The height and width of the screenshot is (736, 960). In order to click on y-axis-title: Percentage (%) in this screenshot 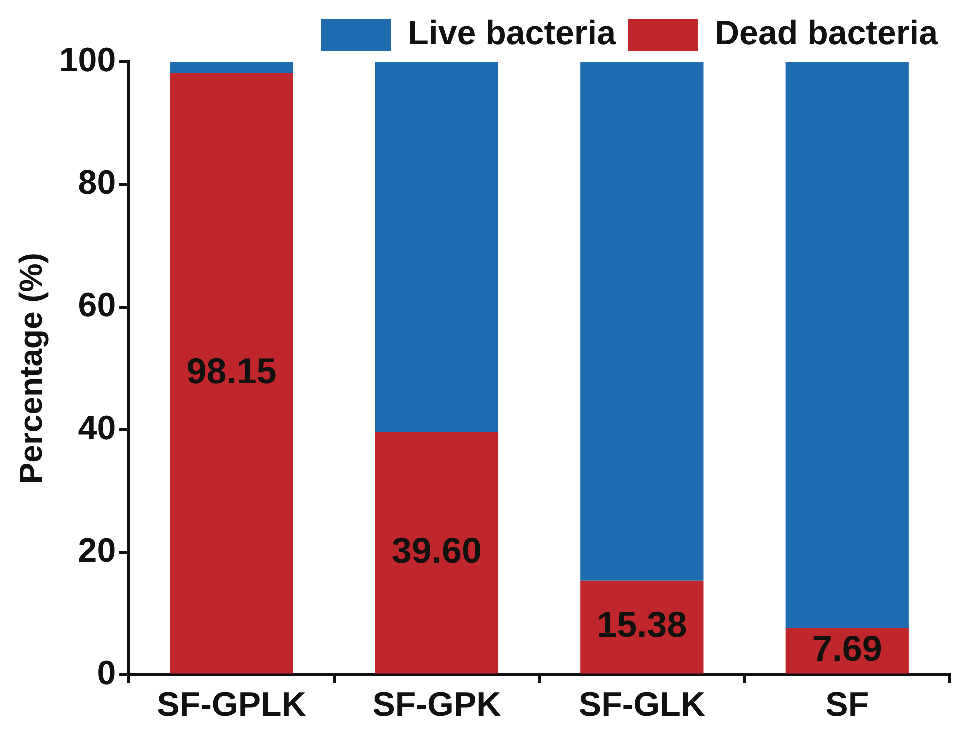, I will do `click(31, 368)`.